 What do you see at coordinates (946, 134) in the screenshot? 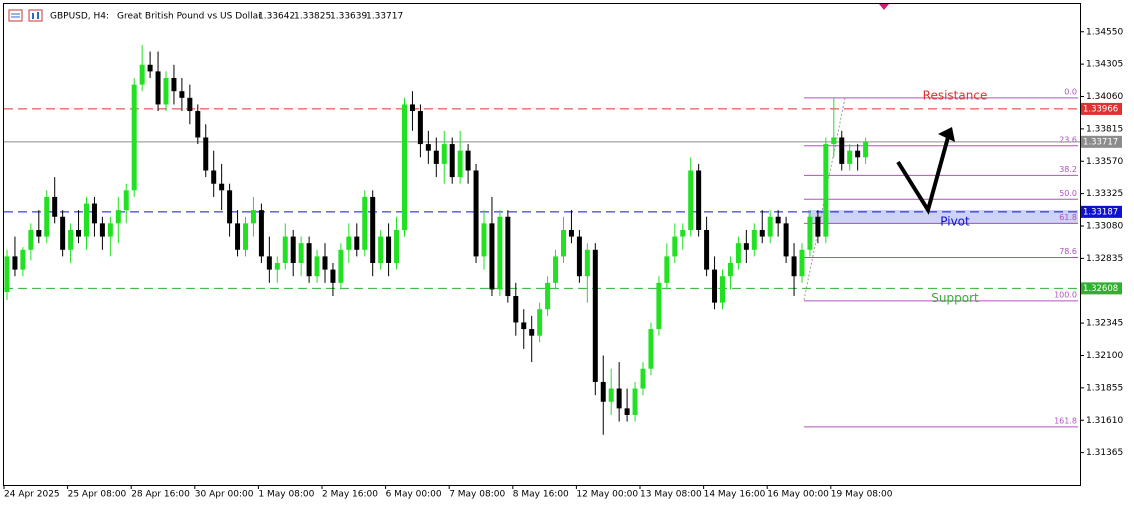
I see `arrow-head` at bounding box center [946, 134].